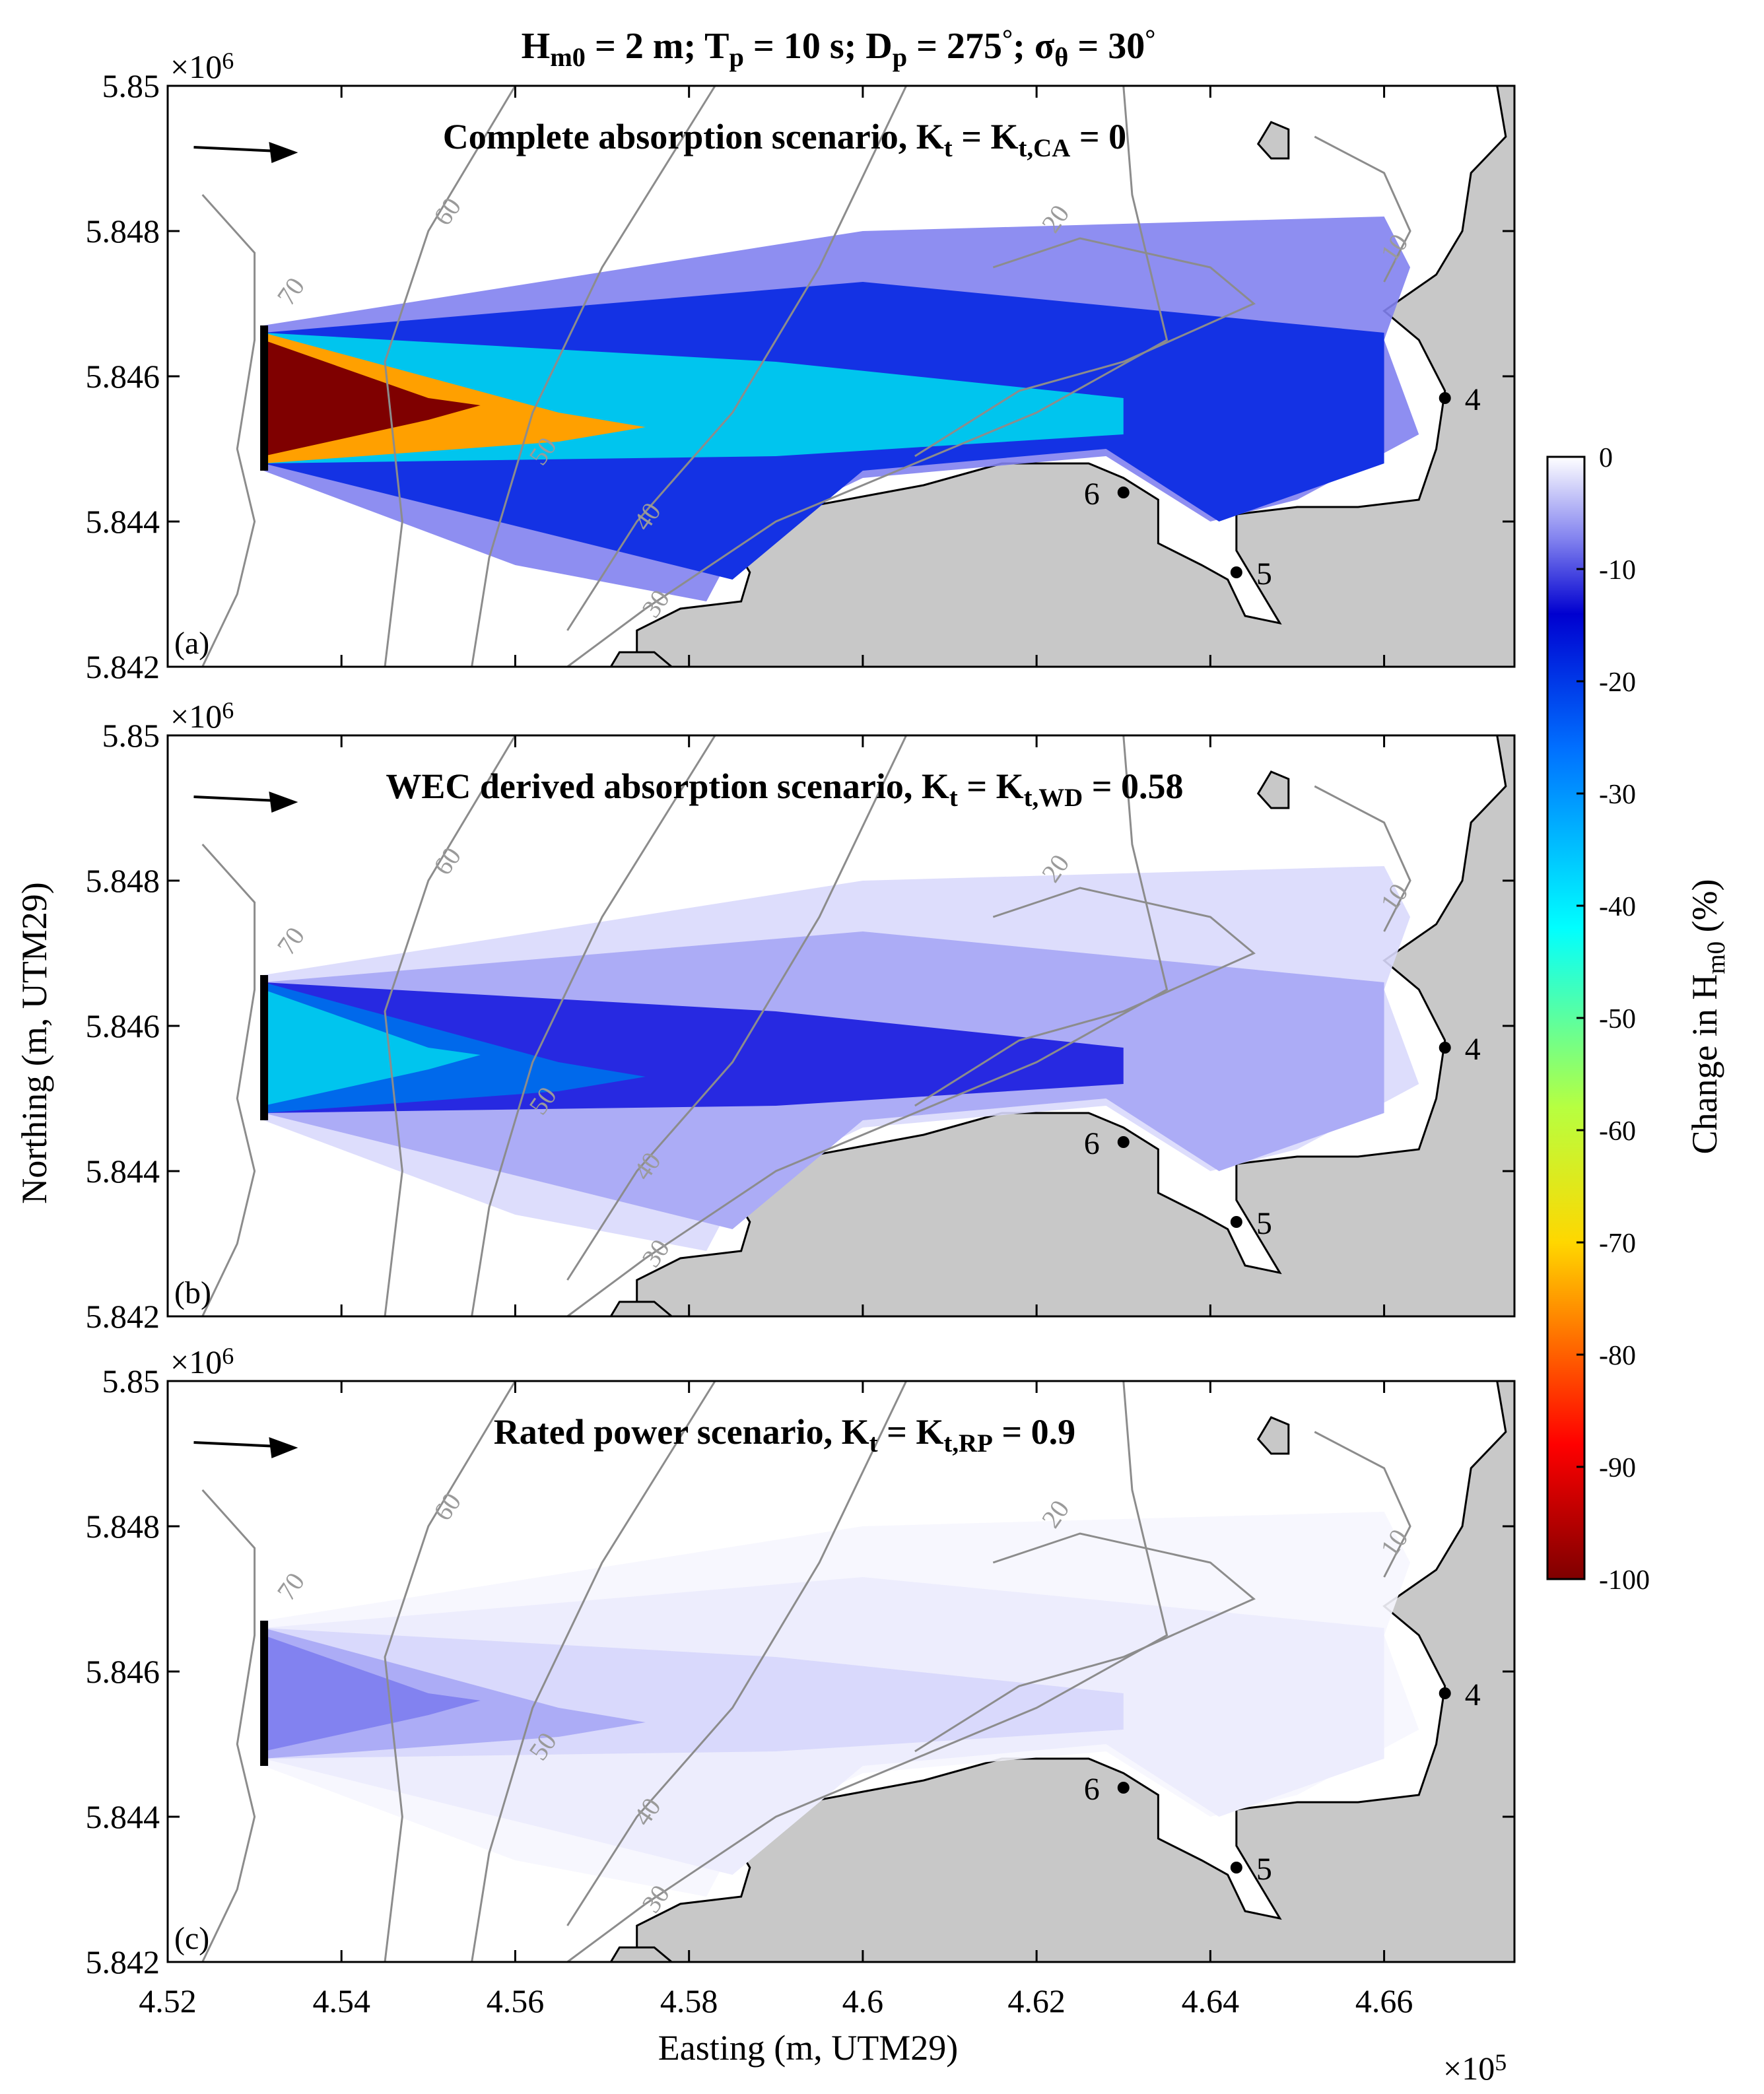  I want to click on colorbar-tick-label: -60, so click(1617, 1131).